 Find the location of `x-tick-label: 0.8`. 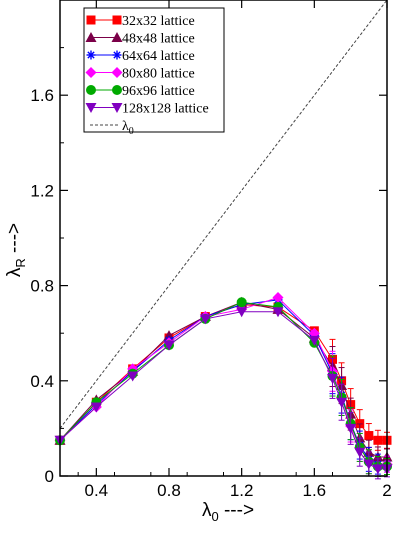

x-tick-label: 0.8 is located at coordinates (169, 490).